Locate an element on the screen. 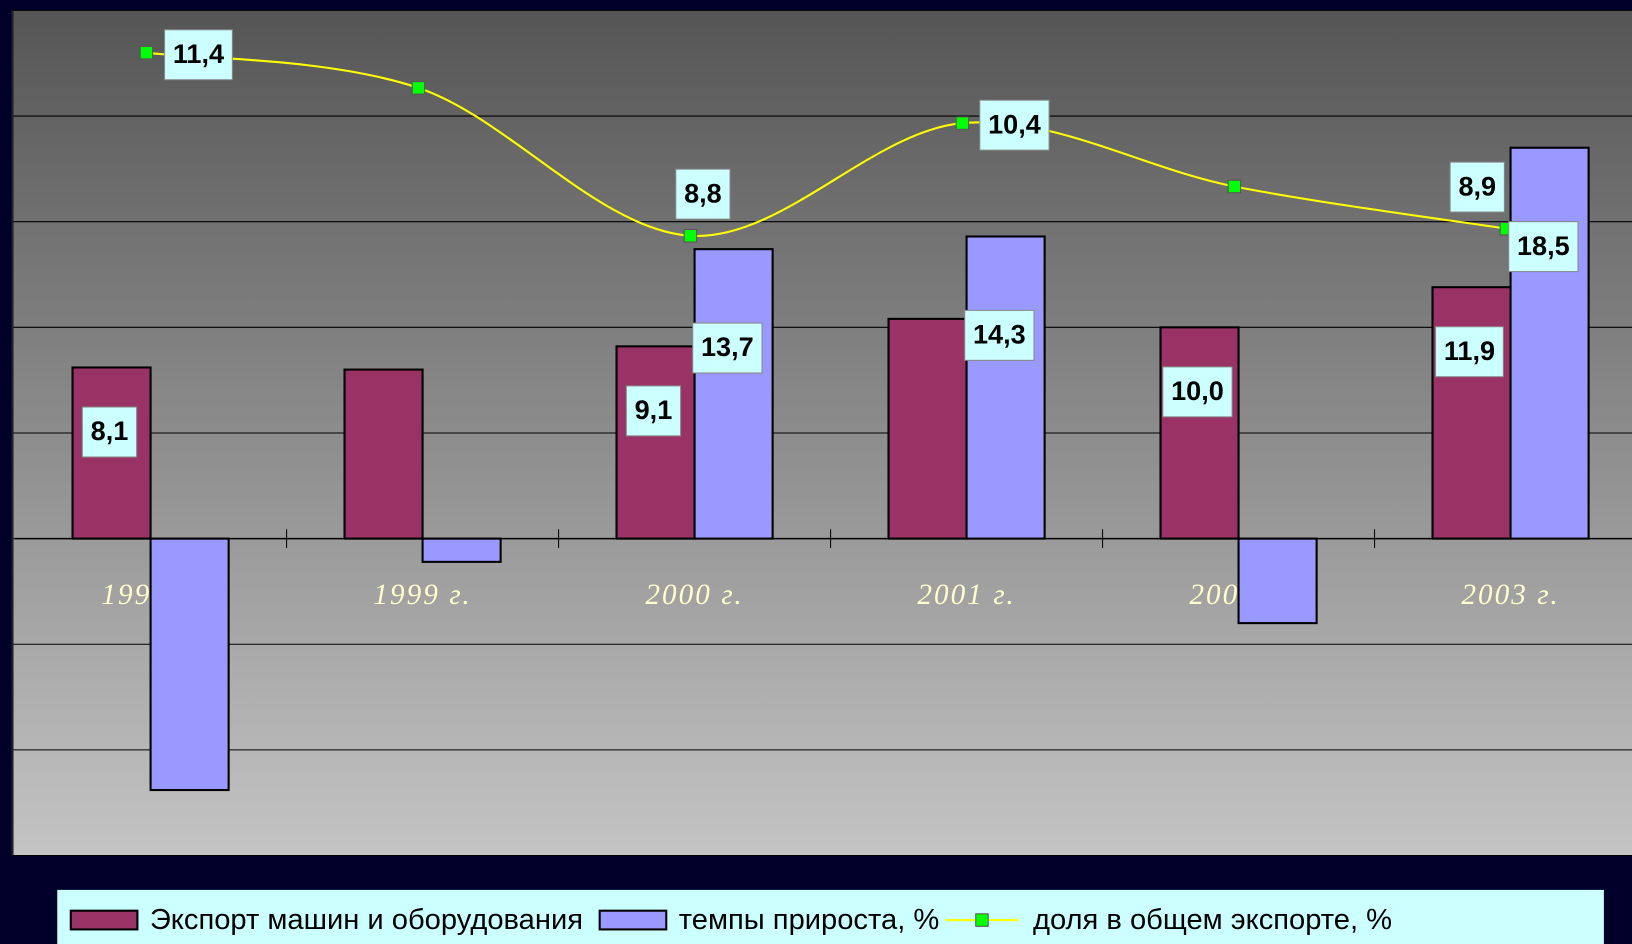  data-label-text: 14,3 is located at coordinates (999, 335).